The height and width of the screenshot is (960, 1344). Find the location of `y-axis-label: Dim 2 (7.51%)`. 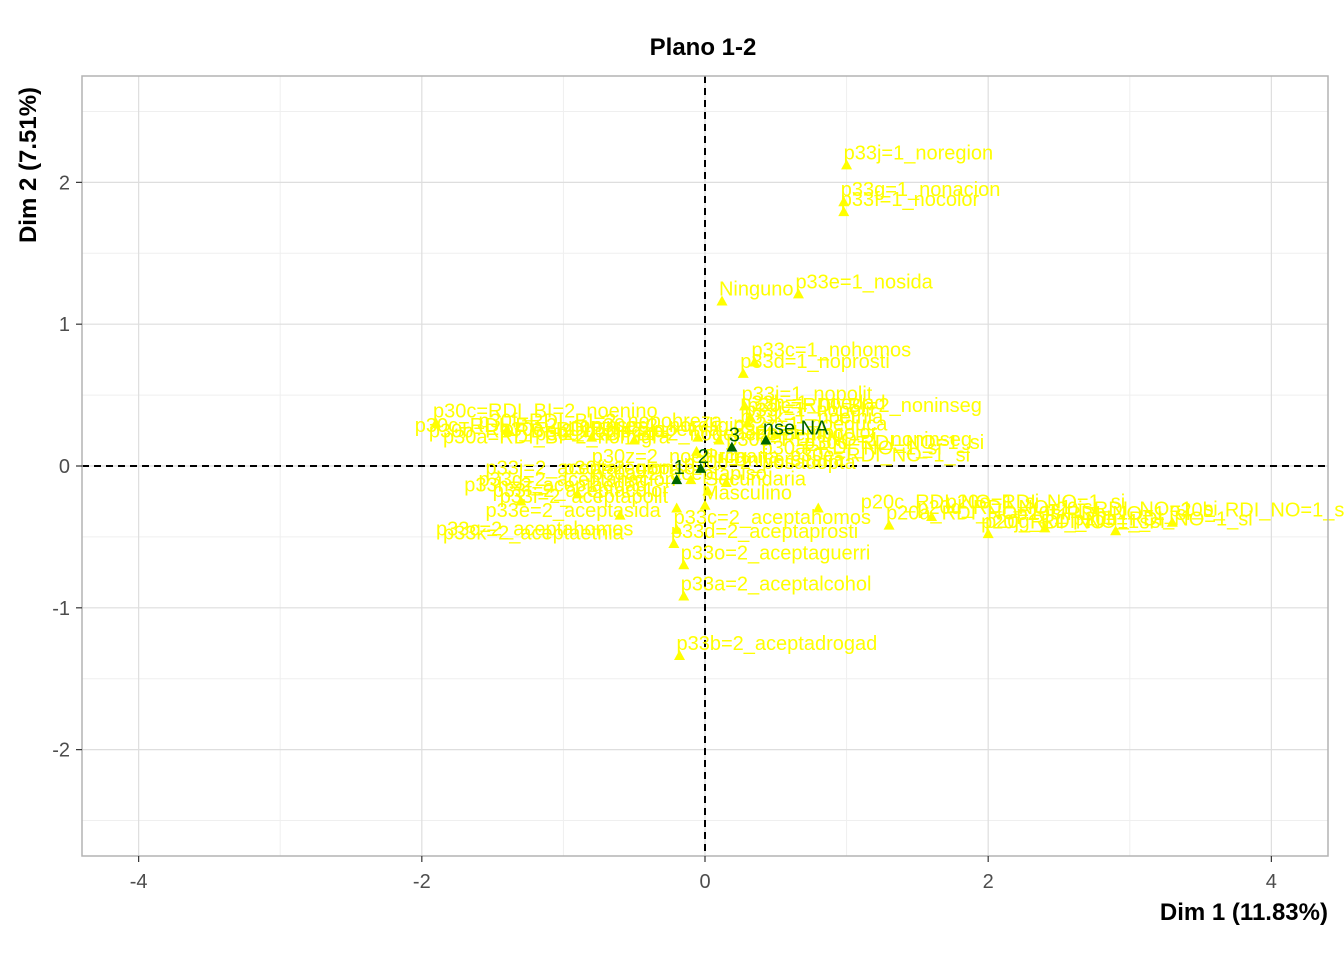

y-axis-label: Dim 2 (7.51%) is located at coordinates (28, 165).